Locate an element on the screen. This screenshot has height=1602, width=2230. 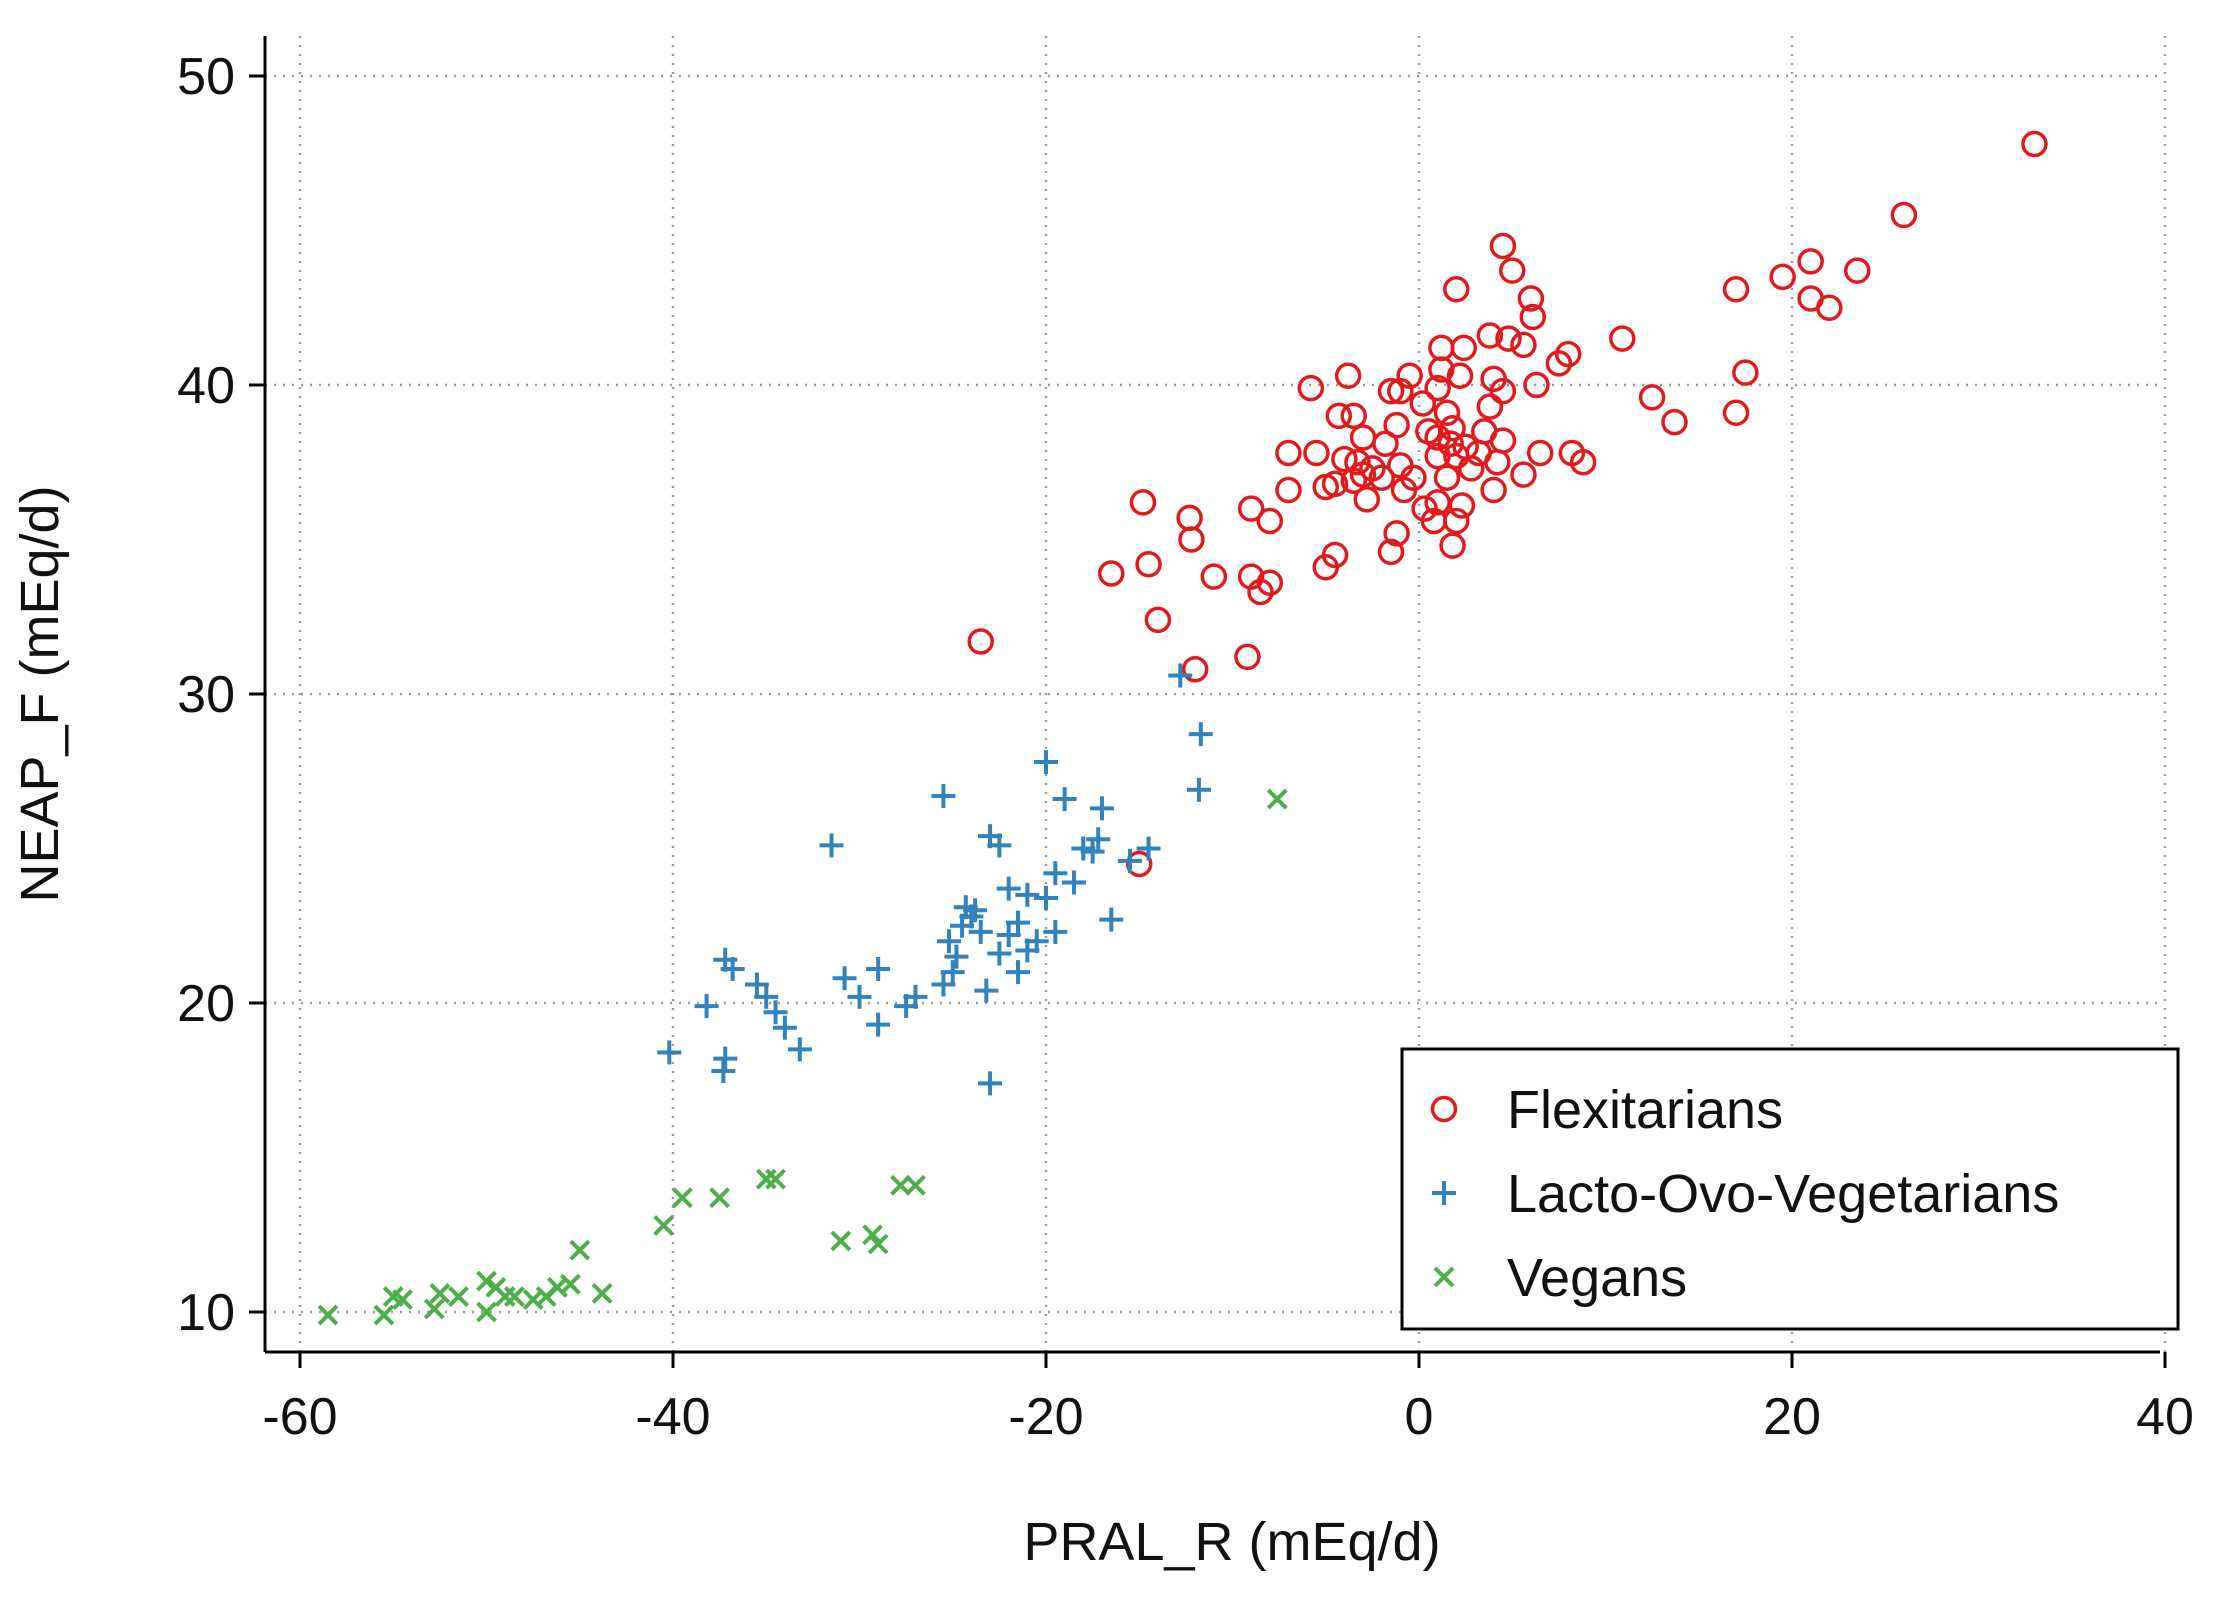
y-tick-label: 20 is located at coordinates (206, 1004).